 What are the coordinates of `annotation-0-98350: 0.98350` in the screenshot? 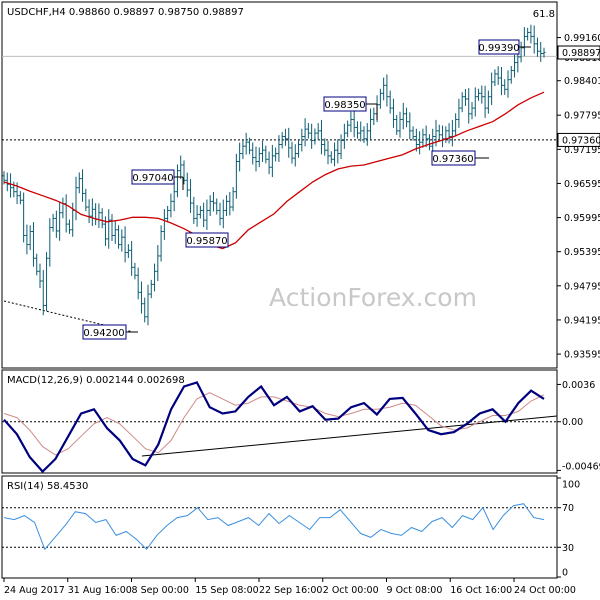 It's located at (350, 108).